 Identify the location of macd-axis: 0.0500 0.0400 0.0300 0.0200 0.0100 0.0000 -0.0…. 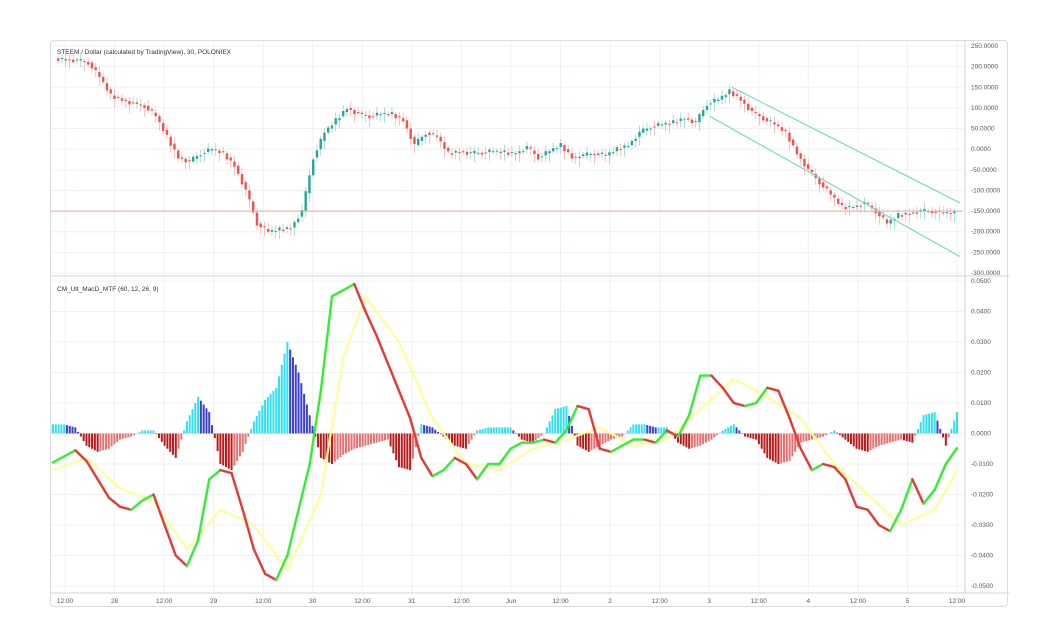
(982, 434).